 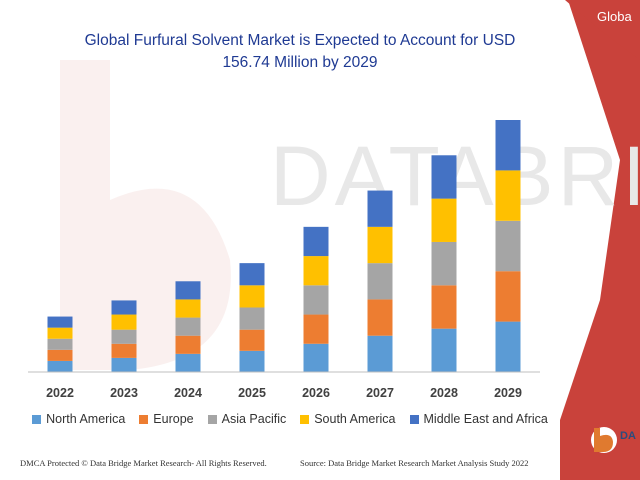 I want to click on red-top-band, so click(x=602, y=30).